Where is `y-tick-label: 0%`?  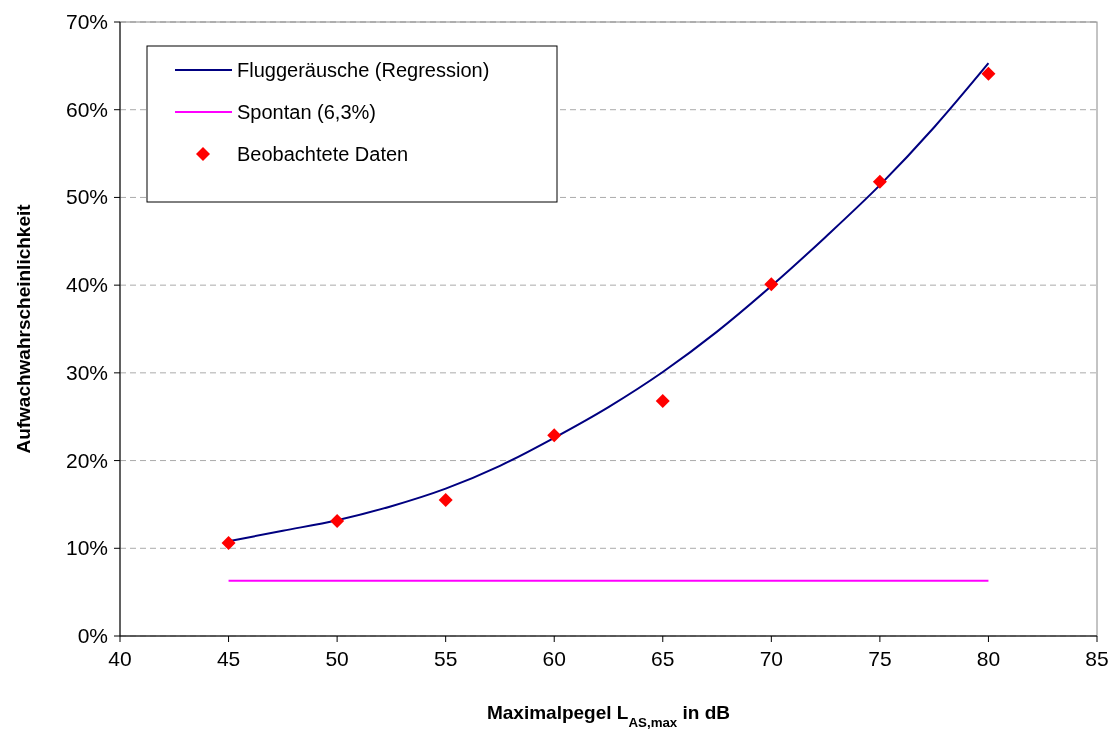
y-tick-label: 0% is located at coordinates (92, 635).